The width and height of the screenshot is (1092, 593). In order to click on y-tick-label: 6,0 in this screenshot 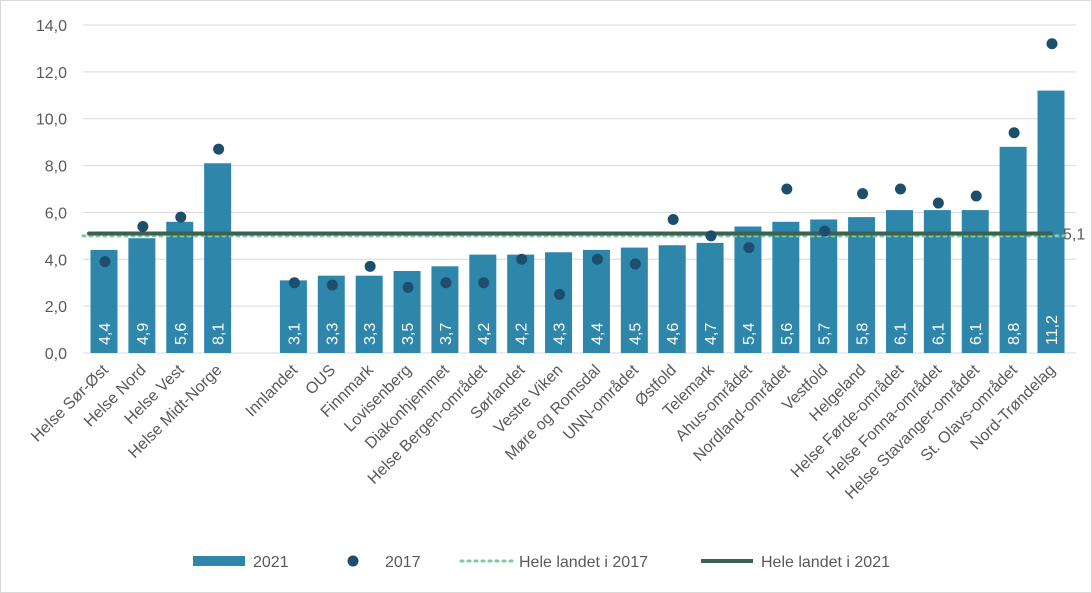, I will do `click(56, 213)`.